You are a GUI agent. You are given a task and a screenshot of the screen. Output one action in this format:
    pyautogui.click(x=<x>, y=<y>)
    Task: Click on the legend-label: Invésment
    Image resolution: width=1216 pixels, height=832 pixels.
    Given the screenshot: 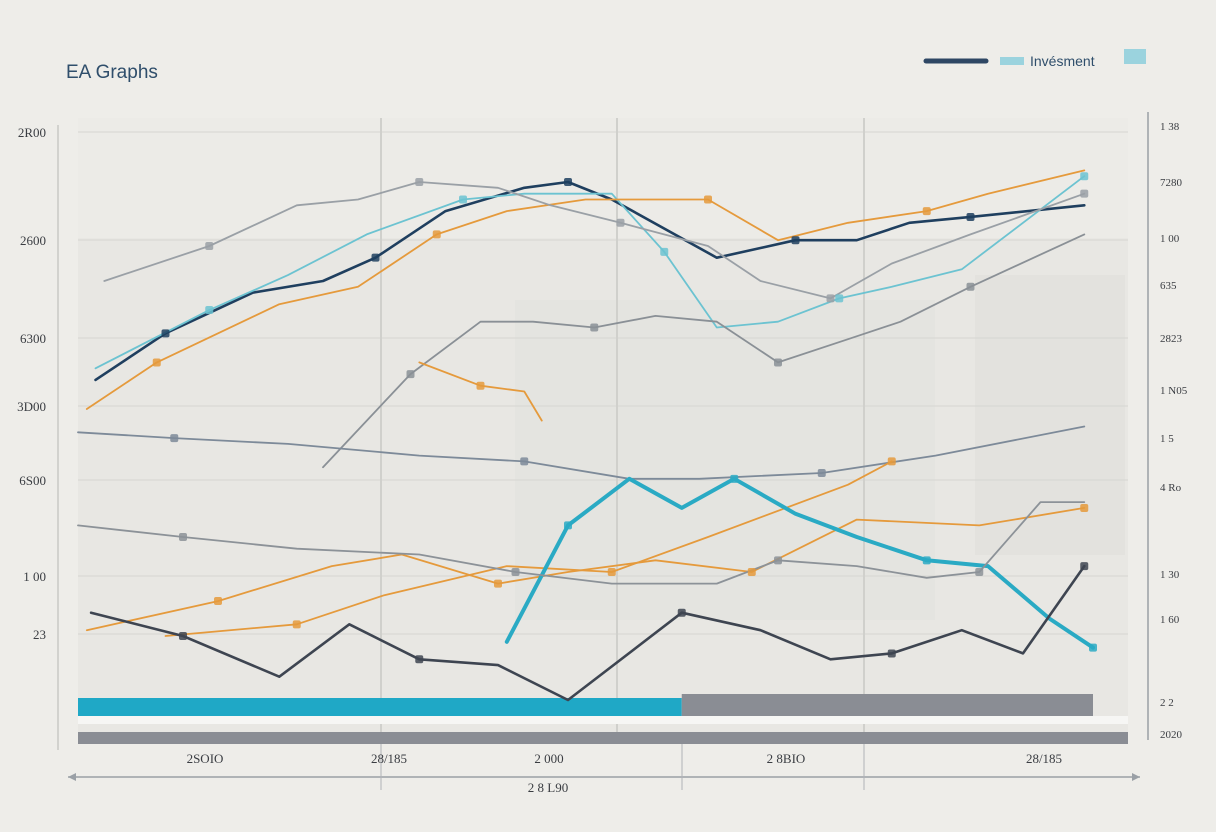 What is the action you would take?
    pyautogui.click(x=1062, y=61)
    